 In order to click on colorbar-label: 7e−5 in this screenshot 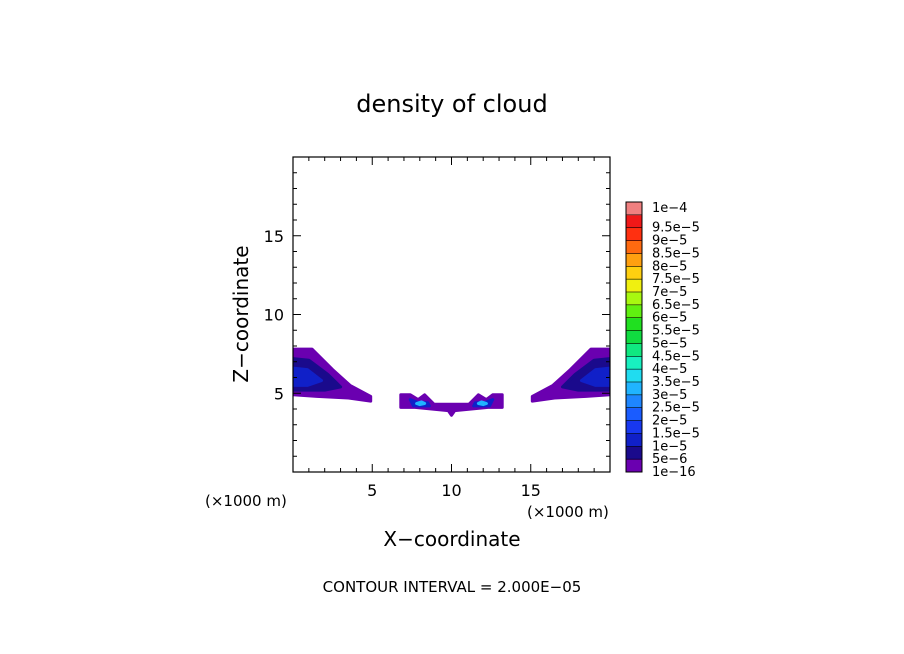, I will do `click(669, 292)`.